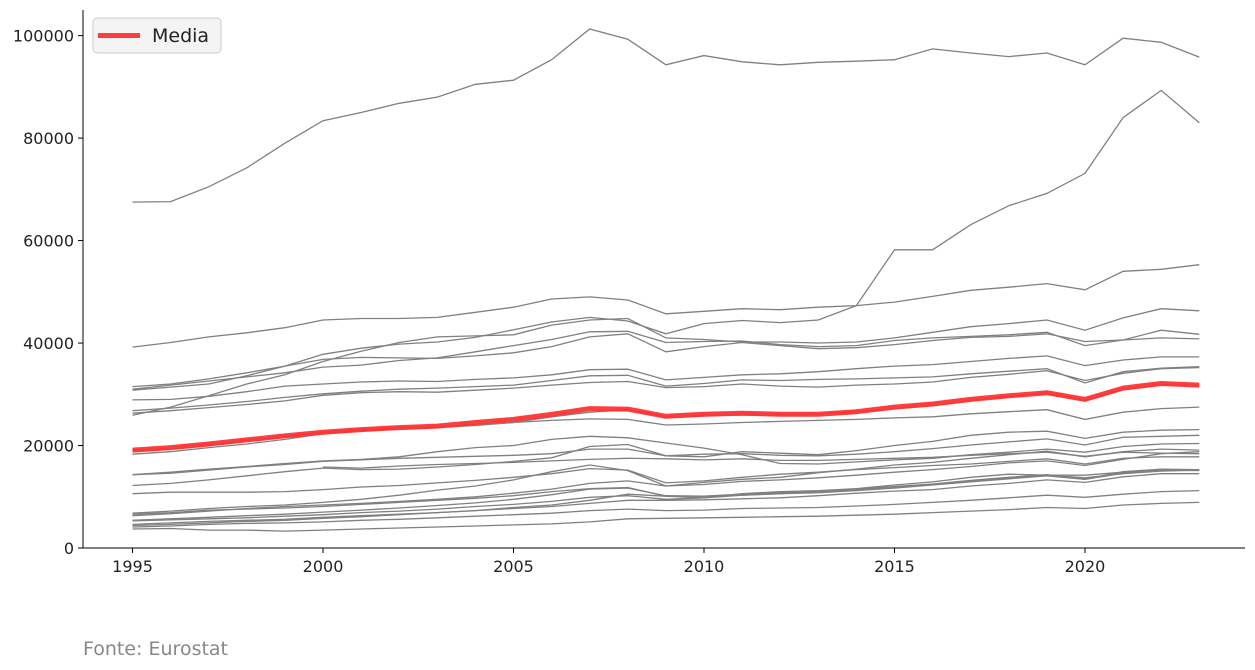  What do you see at coordinates (156, 649) in the screenshot?
I see `source-note: Fonte: Eurostat` at bounding box center [156, 649].